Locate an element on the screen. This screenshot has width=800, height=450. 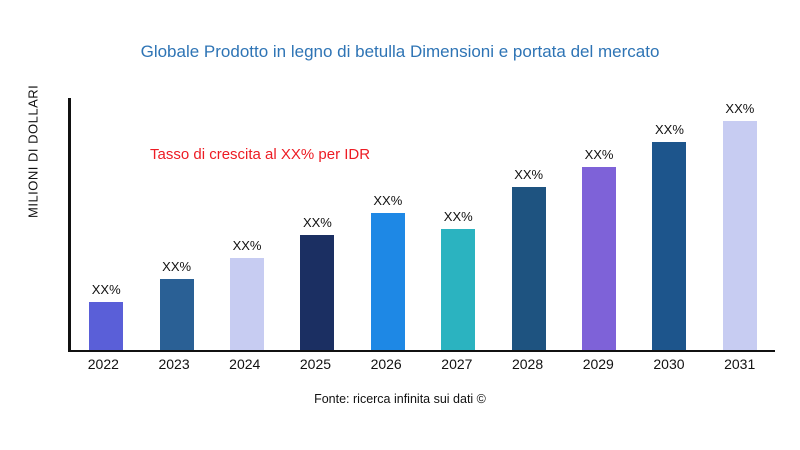
x-tick-label: 2028 is located at coordinates (527, 364).